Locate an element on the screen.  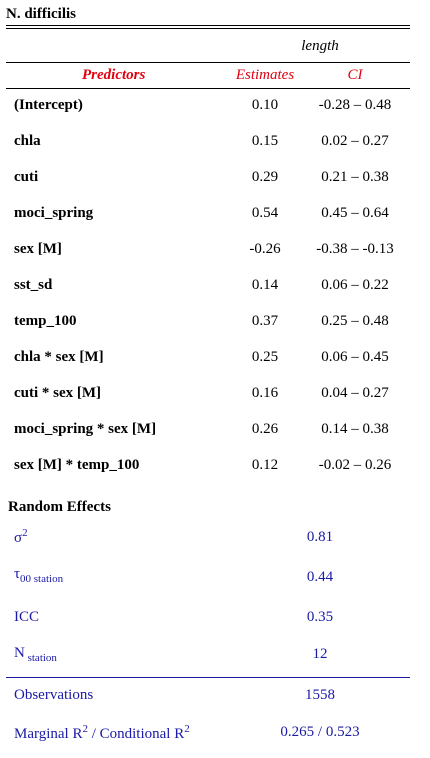
estimate-value: 0.37 is located at coordinates (265, 321).